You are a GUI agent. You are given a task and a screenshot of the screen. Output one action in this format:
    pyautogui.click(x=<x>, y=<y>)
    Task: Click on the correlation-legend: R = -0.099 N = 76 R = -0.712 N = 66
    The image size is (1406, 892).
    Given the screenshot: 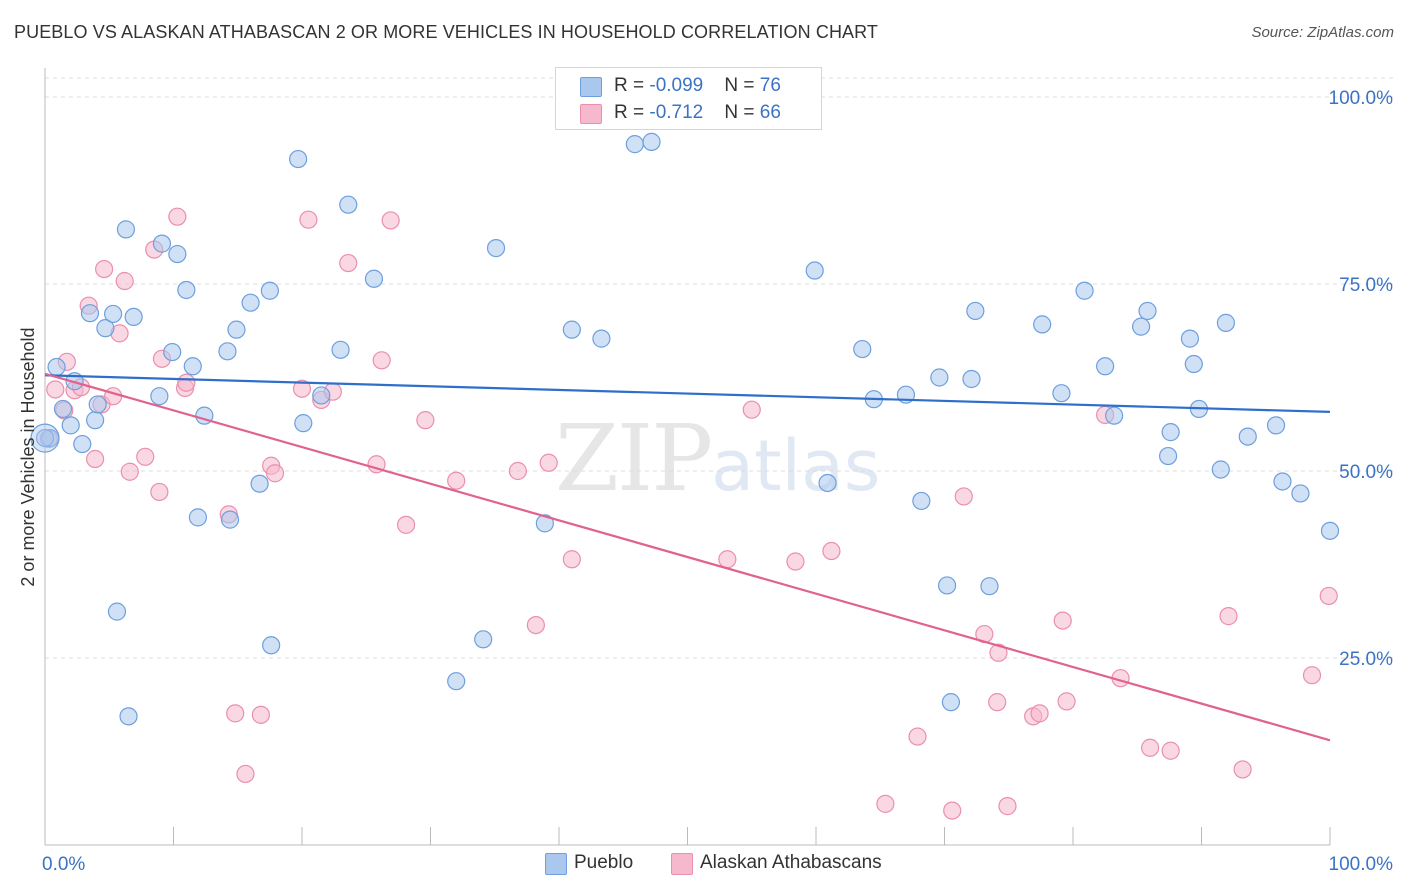 What is the action you would take?
    pyautogui.click(x=688, y=98)
    